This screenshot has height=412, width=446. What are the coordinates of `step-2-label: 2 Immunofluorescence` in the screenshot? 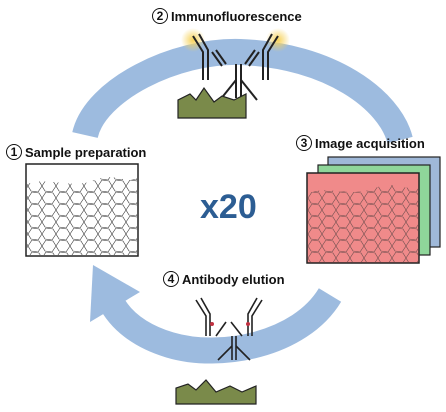 It's located at (227, 16).